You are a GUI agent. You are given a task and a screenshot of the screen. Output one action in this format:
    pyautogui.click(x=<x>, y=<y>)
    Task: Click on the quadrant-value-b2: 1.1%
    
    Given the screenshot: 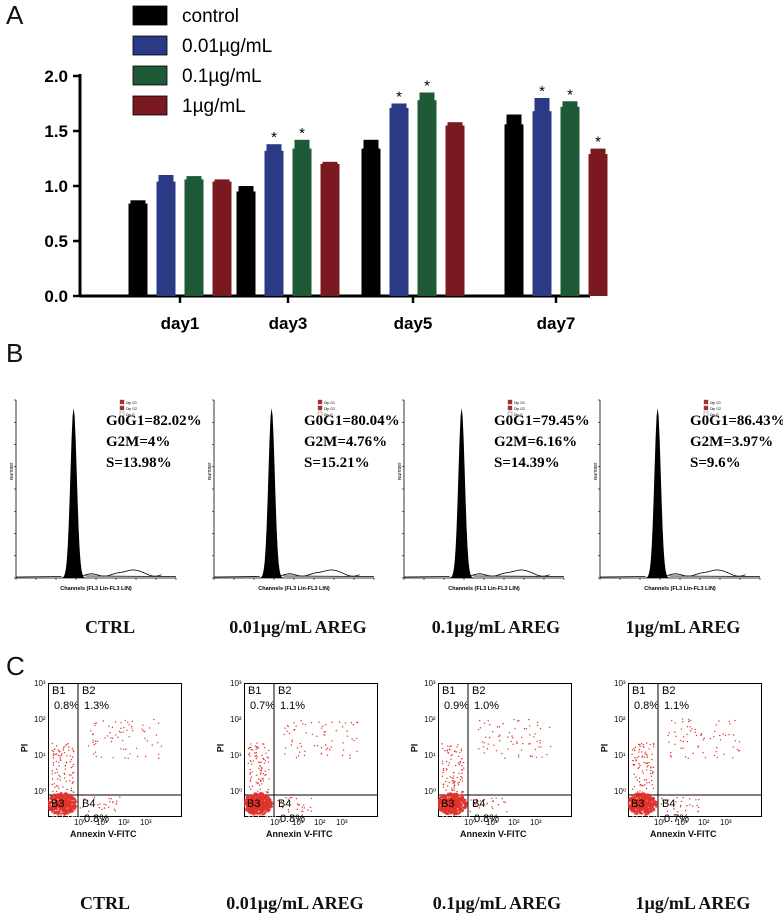 What is the action you would take?
    pyautogui.click(x=677, y=706)
    